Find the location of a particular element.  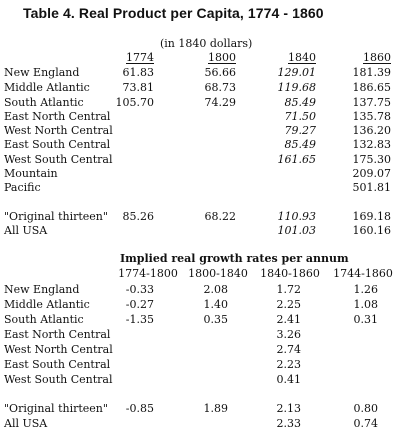

table-cell: 2.23 is located at coordinates (289, 364).